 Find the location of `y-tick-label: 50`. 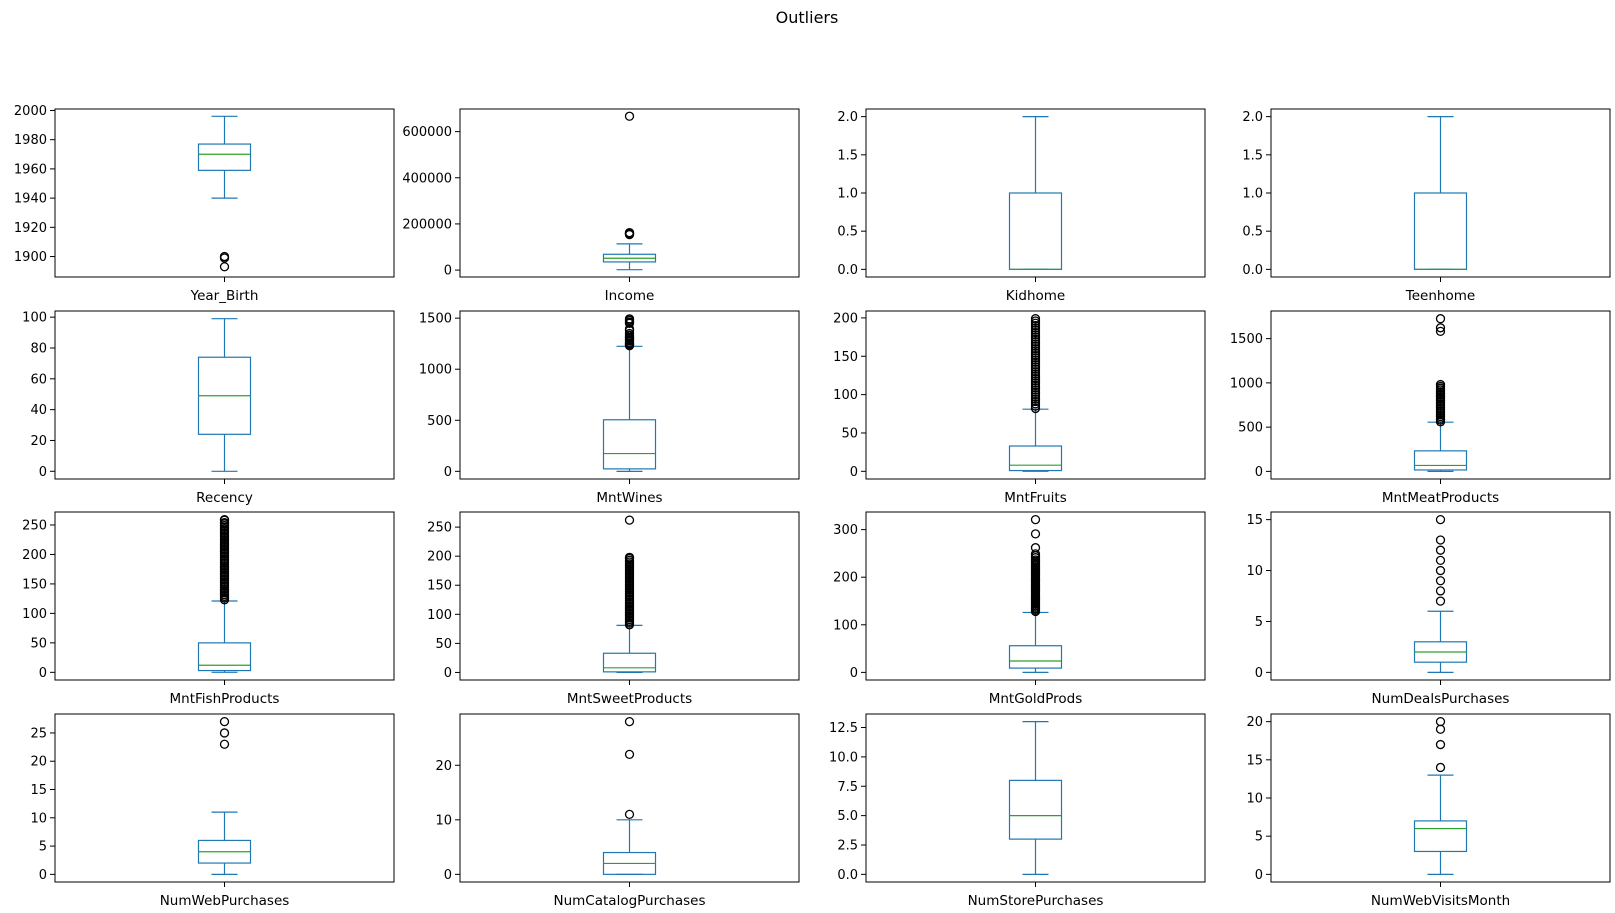

y-tick-label: 50 is located at coordinates (443, 644).